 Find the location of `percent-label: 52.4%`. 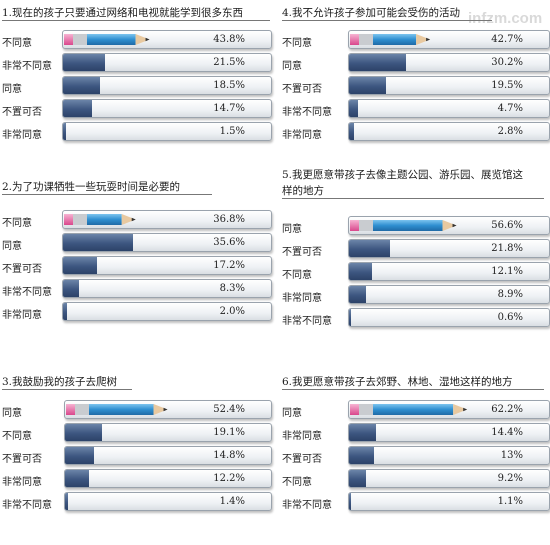

percent-label: 52.4% is located at coordinates (229, 409).